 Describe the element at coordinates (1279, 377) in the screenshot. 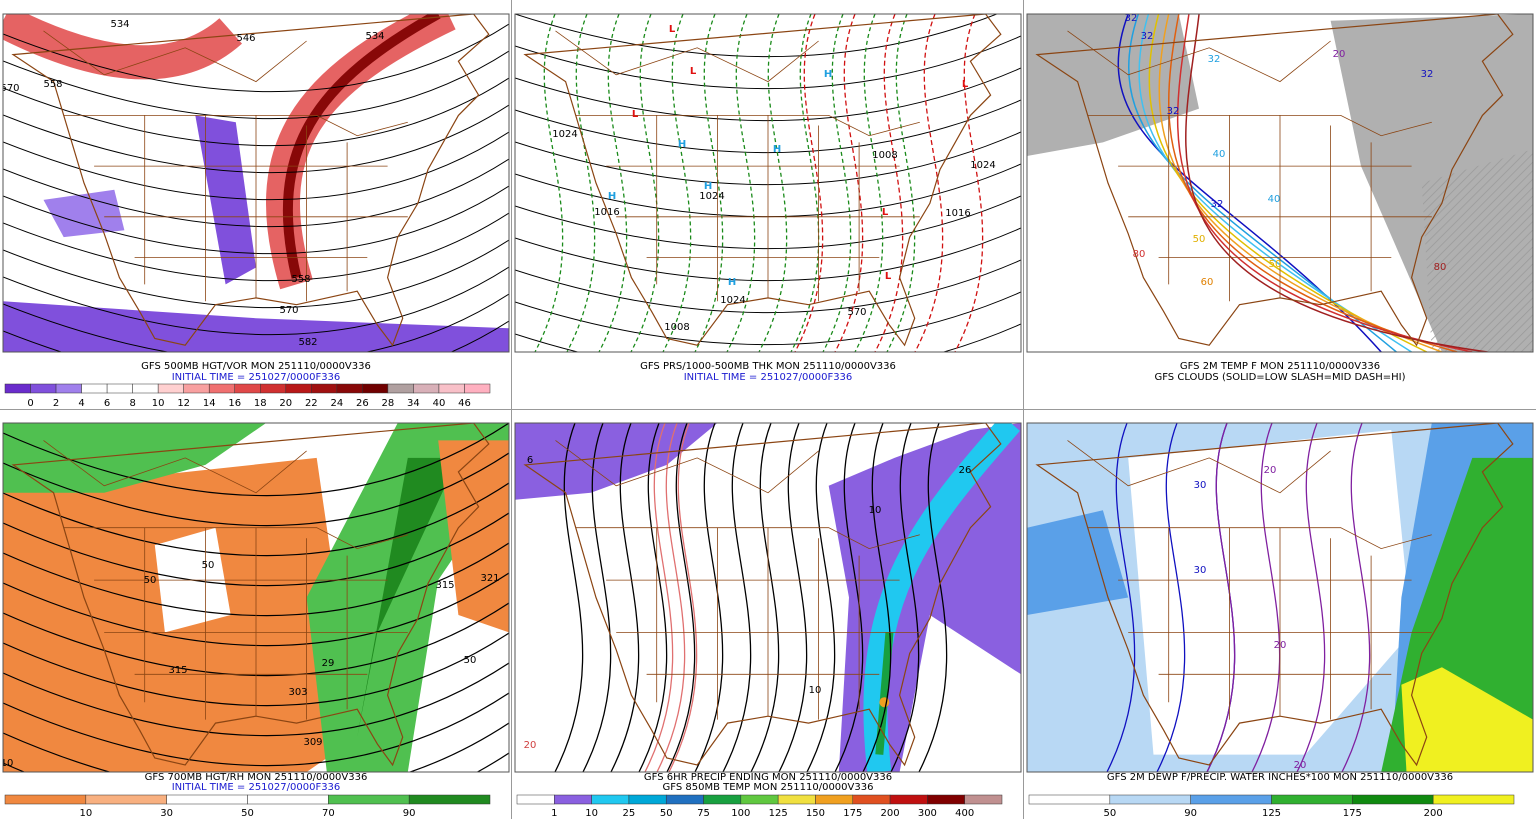

I see `caption: GFS CLOUDS (SOLID=LOW SLASH=MID DASH=HI)` at that location.